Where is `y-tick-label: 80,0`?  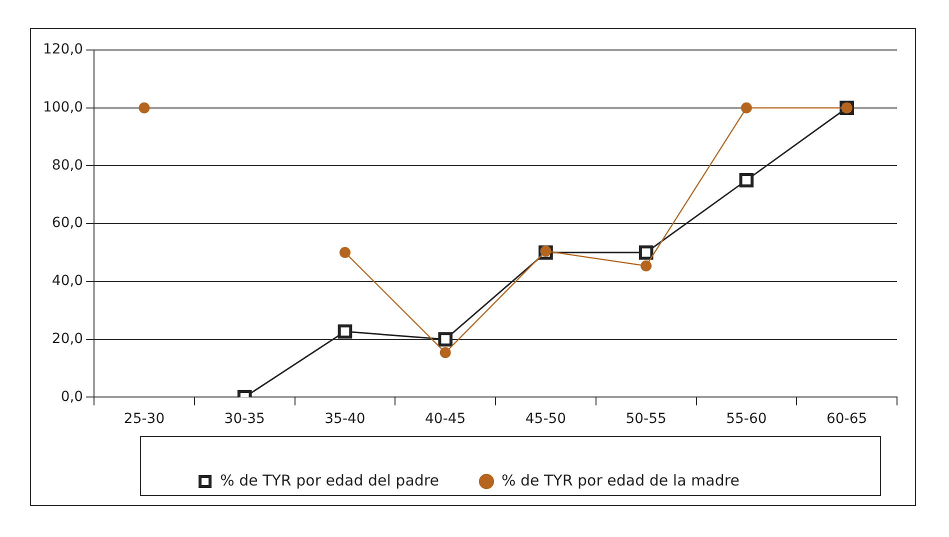 y-tick-label: 80,0 is located at coordinates (68, 165).